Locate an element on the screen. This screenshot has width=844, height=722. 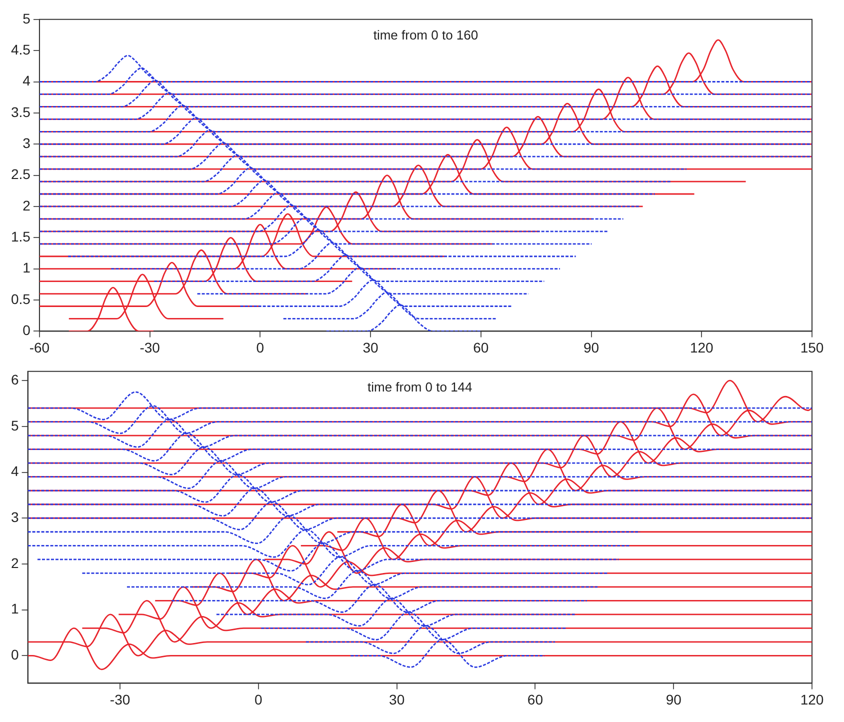
y-tick-label: 6 is located at coordinates (14, 379).